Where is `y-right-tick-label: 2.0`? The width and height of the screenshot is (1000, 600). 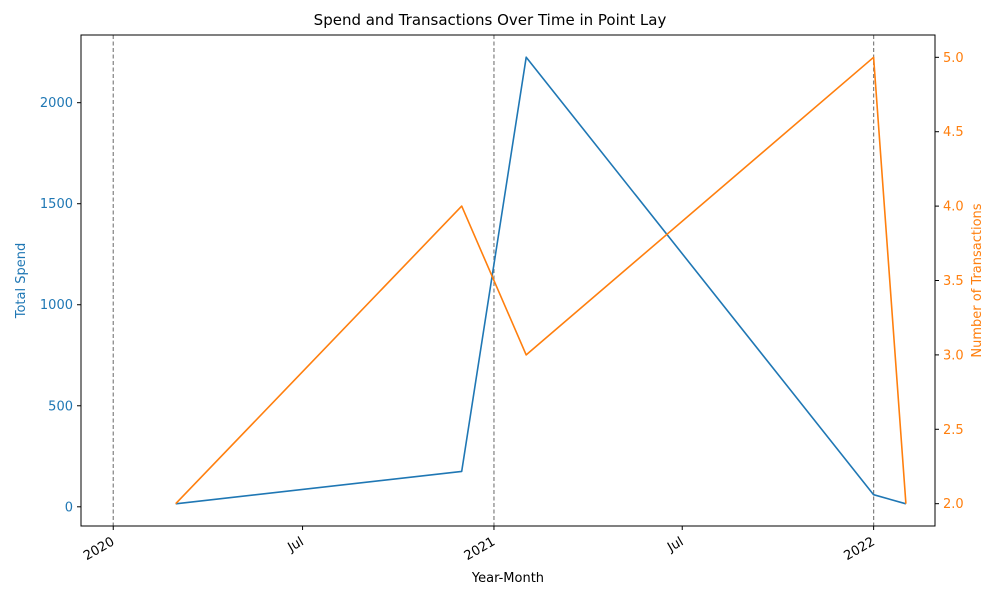 y-right-tick-label: 2.0 is located at coordinates (953, 504).